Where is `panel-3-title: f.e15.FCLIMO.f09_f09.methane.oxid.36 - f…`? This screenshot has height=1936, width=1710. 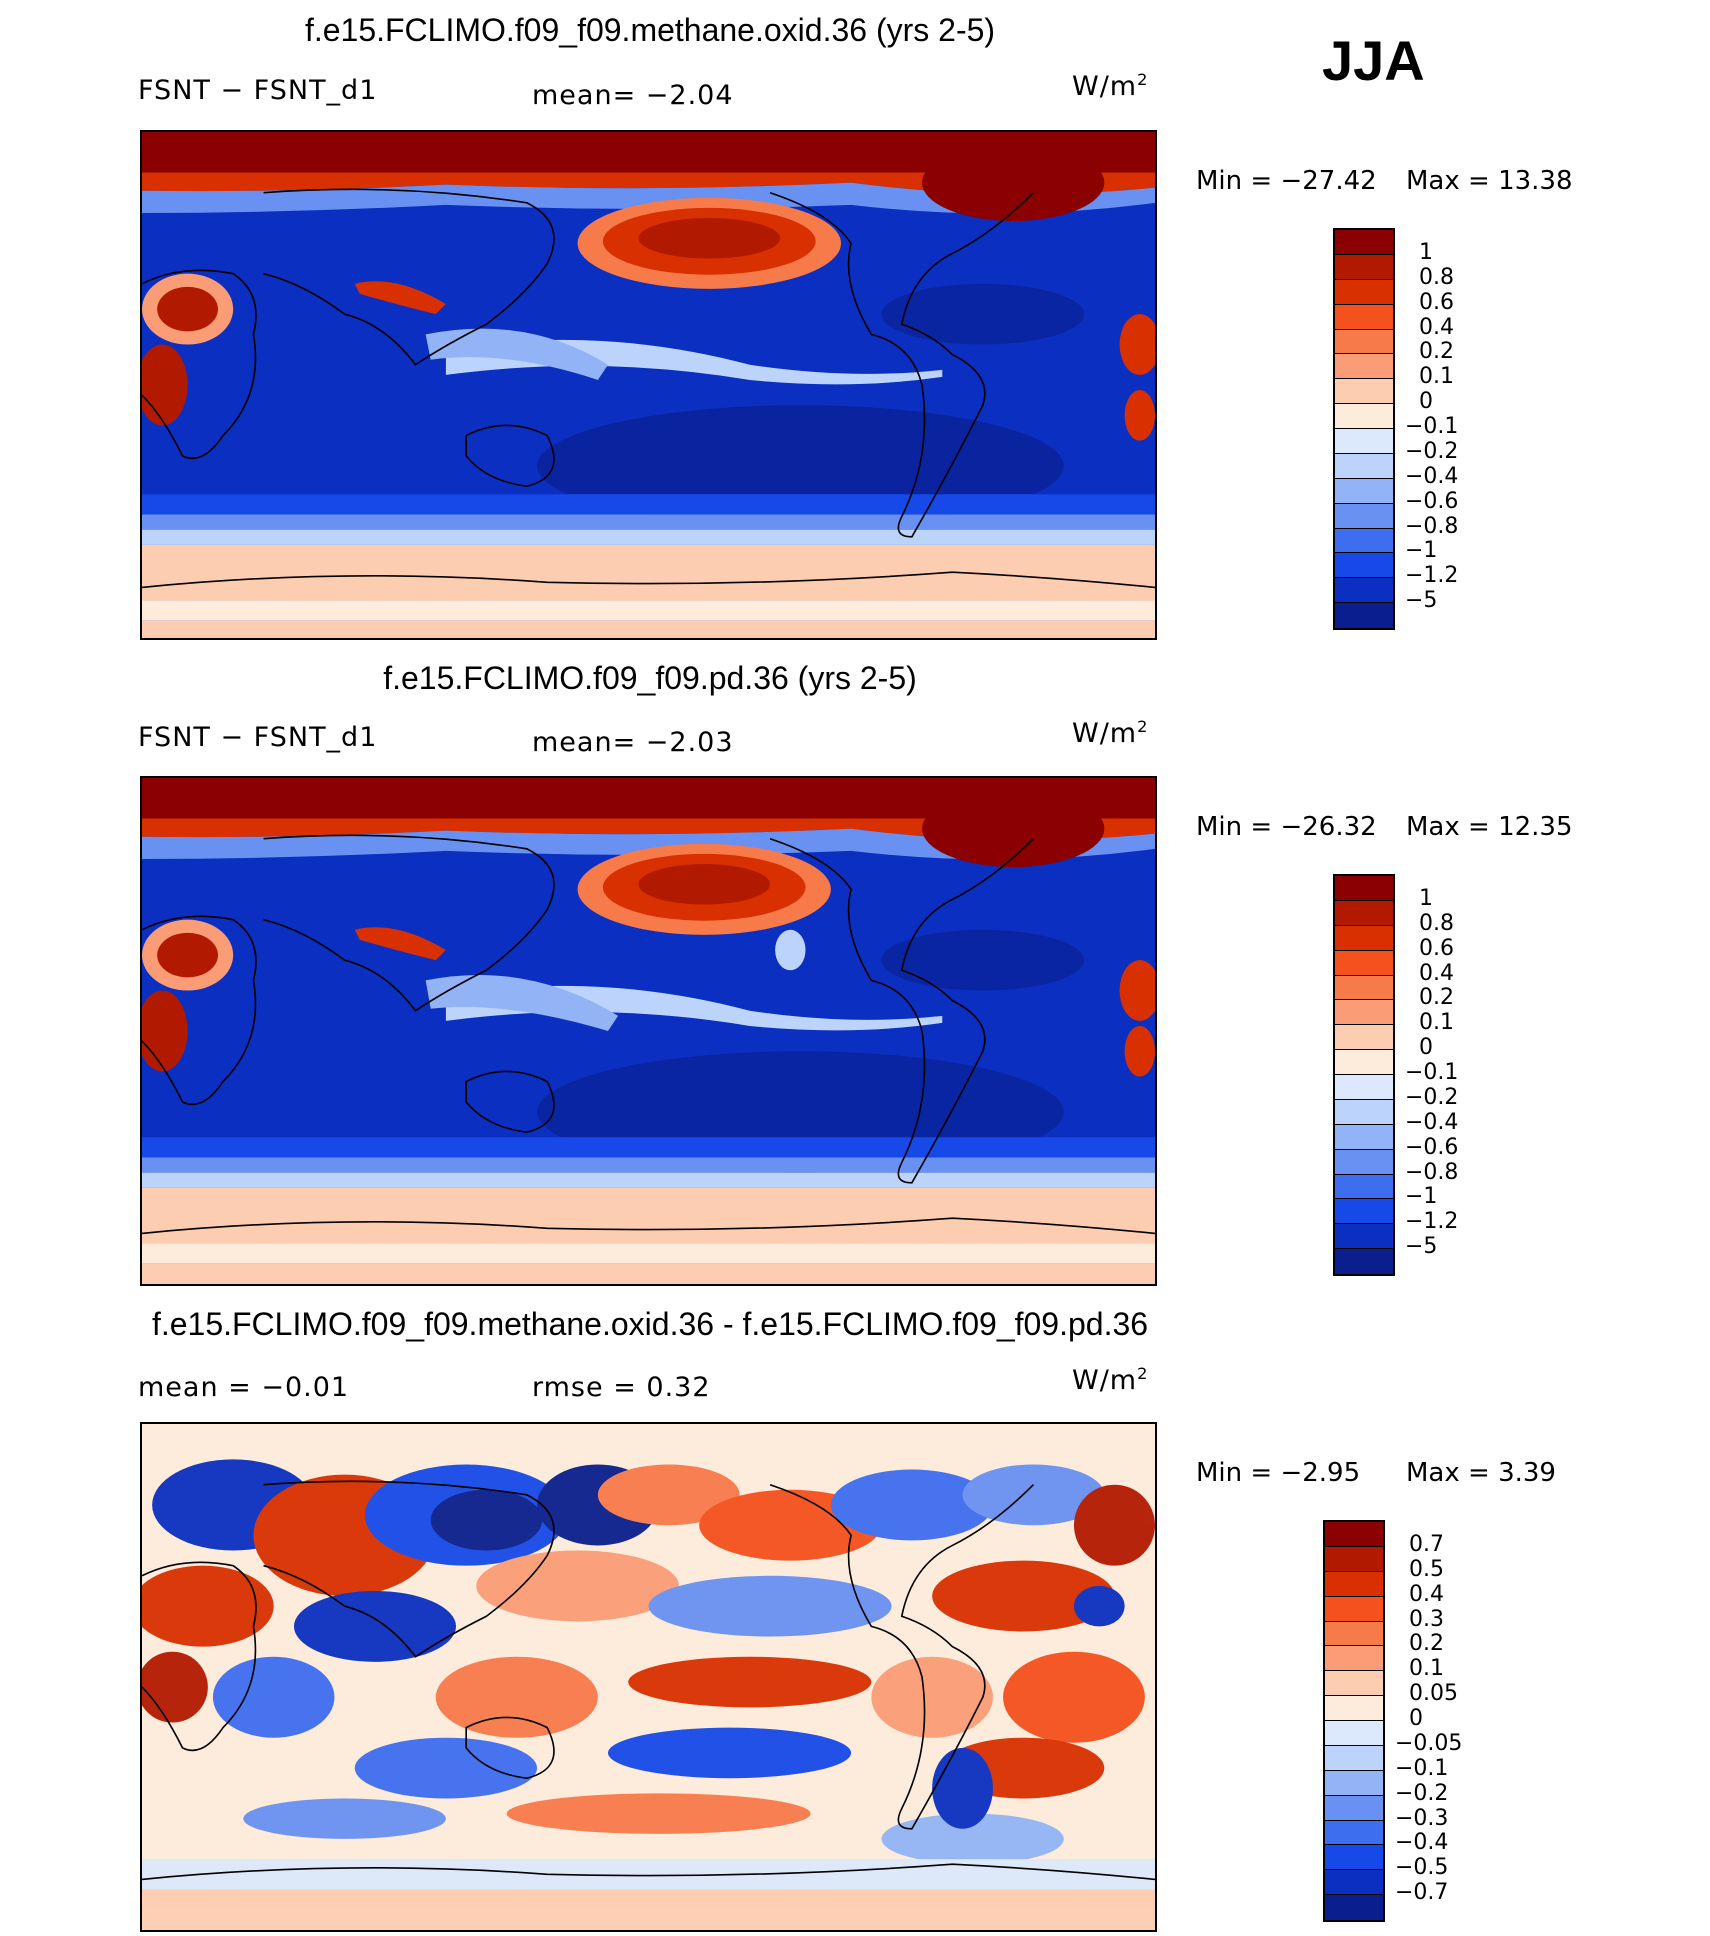 panel-3-title: f.e15.FCLIMO.f09_f09.methane.oxid.36 - f… is located at coordinates (650, 1324).